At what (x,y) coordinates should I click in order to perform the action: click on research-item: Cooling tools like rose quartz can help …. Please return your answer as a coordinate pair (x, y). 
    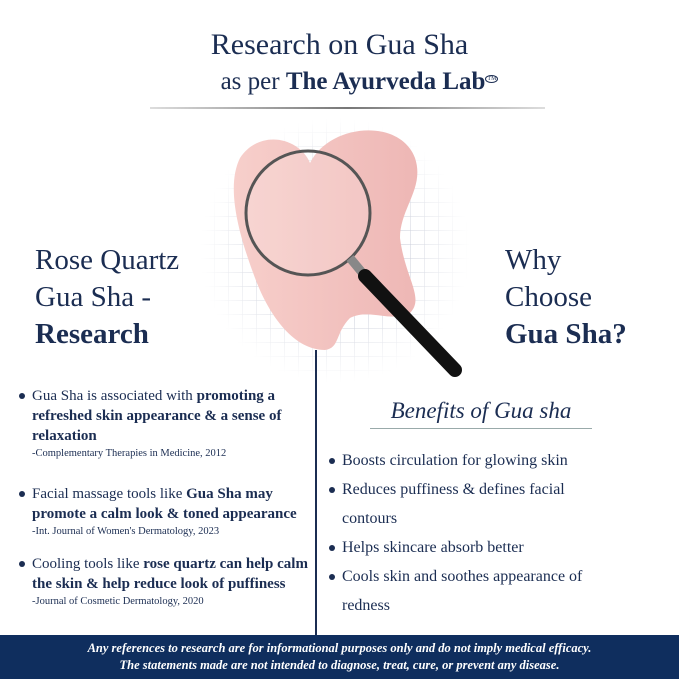
    Looking at the image, I should click on (168, 582).